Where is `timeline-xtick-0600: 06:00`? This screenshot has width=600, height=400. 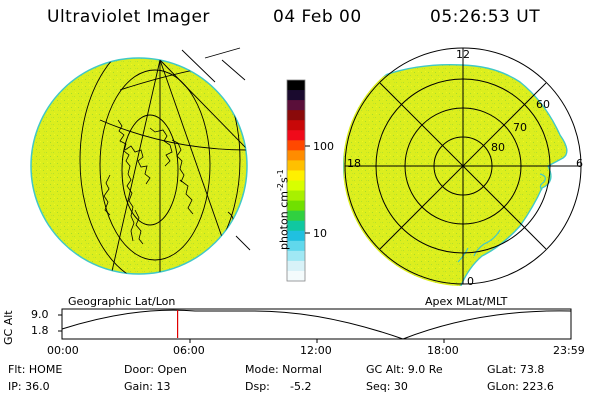 timeline-xtick-0600: 06:00 is located at coordinates (189, 350).